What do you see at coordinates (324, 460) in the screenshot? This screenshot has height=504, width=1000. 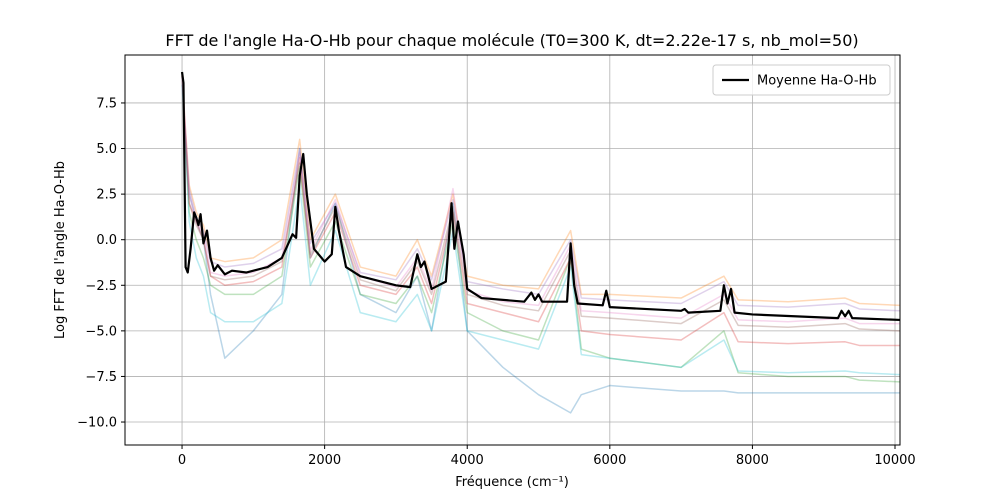 I see `x-tick-label: 2000` at bounding box center [324, 460].